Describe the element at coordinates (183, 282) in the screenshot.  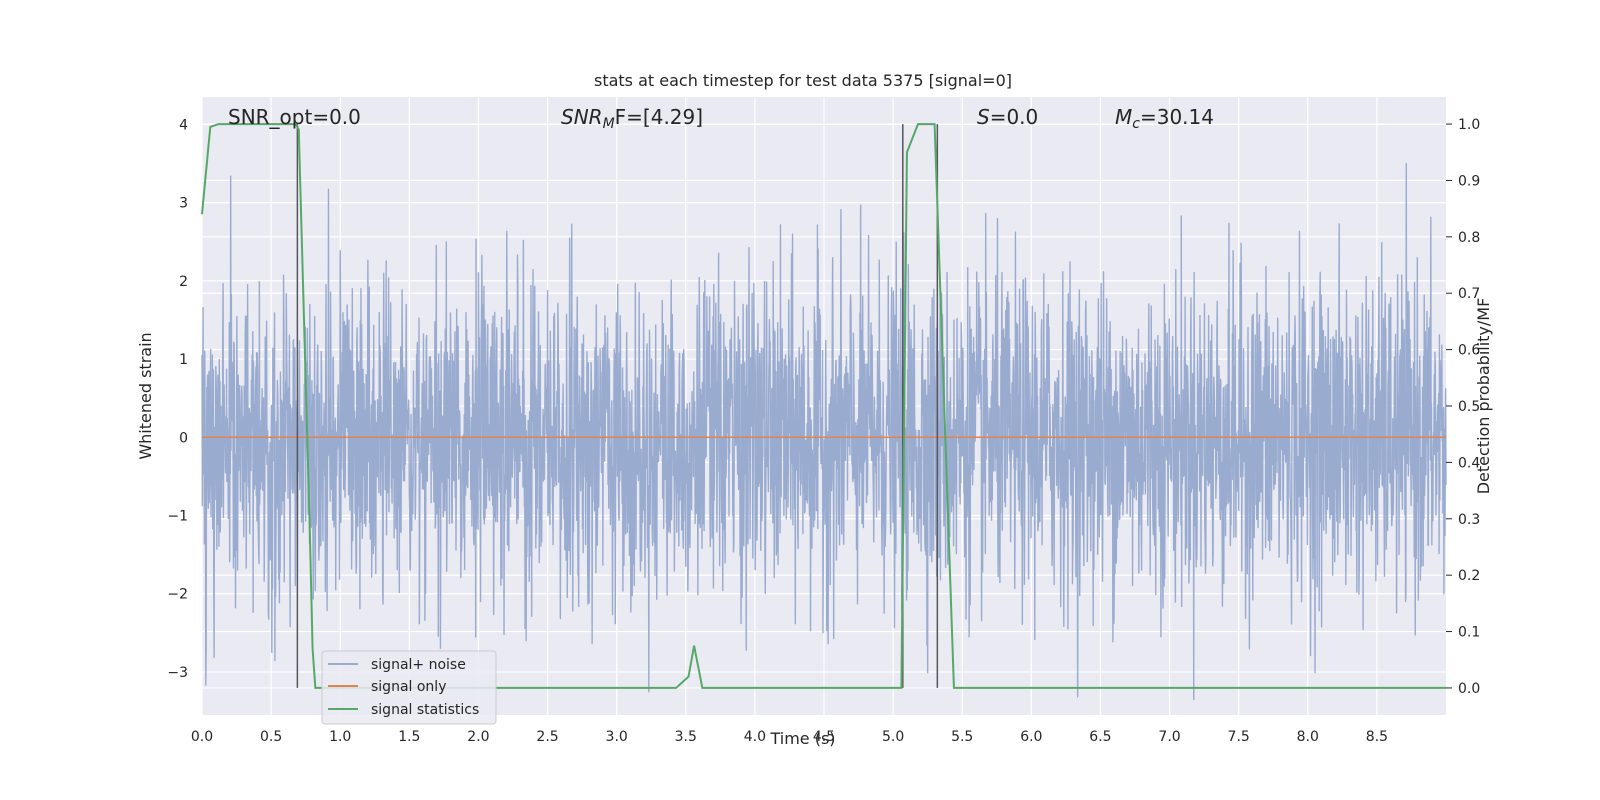
I see `y-tick-label: 2` at that location.